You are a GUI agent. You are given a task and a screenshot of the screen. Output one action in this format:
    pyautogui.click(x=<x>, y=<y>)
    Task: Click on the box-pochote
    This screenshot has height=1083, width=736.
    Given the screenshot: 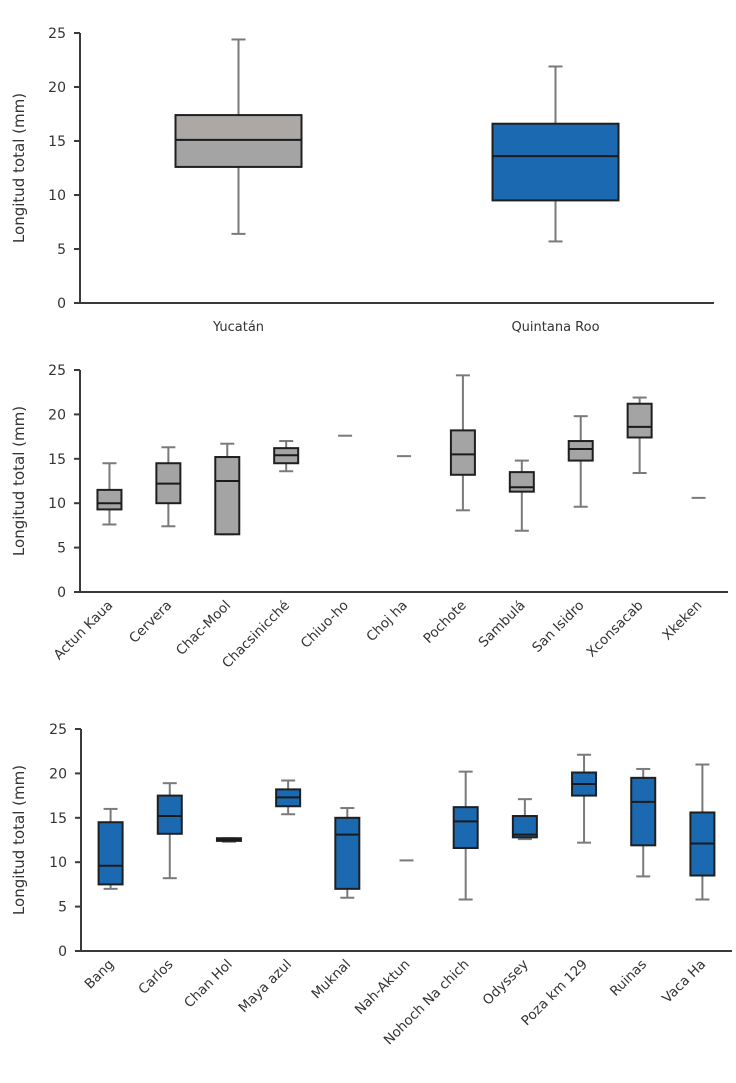 What is the action you would take?
    pyautogui.click(x=462, y=443)
    